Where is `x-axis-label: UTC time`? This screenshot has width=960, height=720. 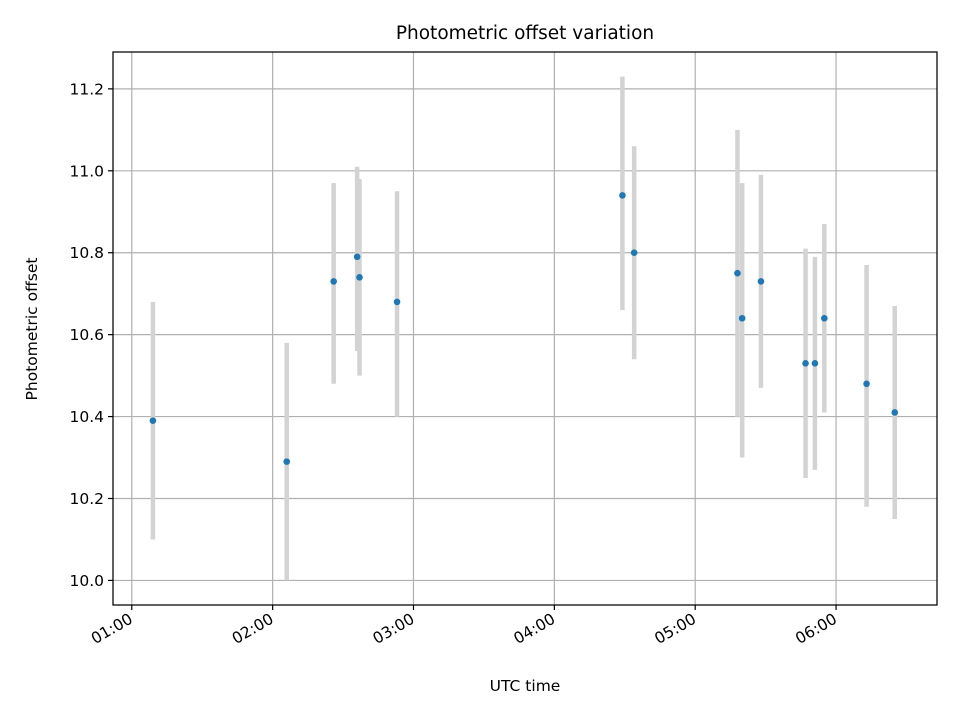
x-axis-label: UTC time is located at coordinates (525, 686).